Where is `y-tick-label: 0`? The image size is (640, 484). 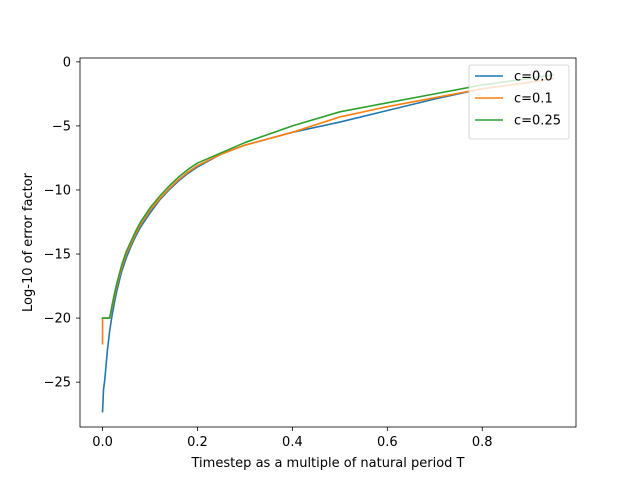
y-tick-label: 0 is located at coordinates (67, 62).